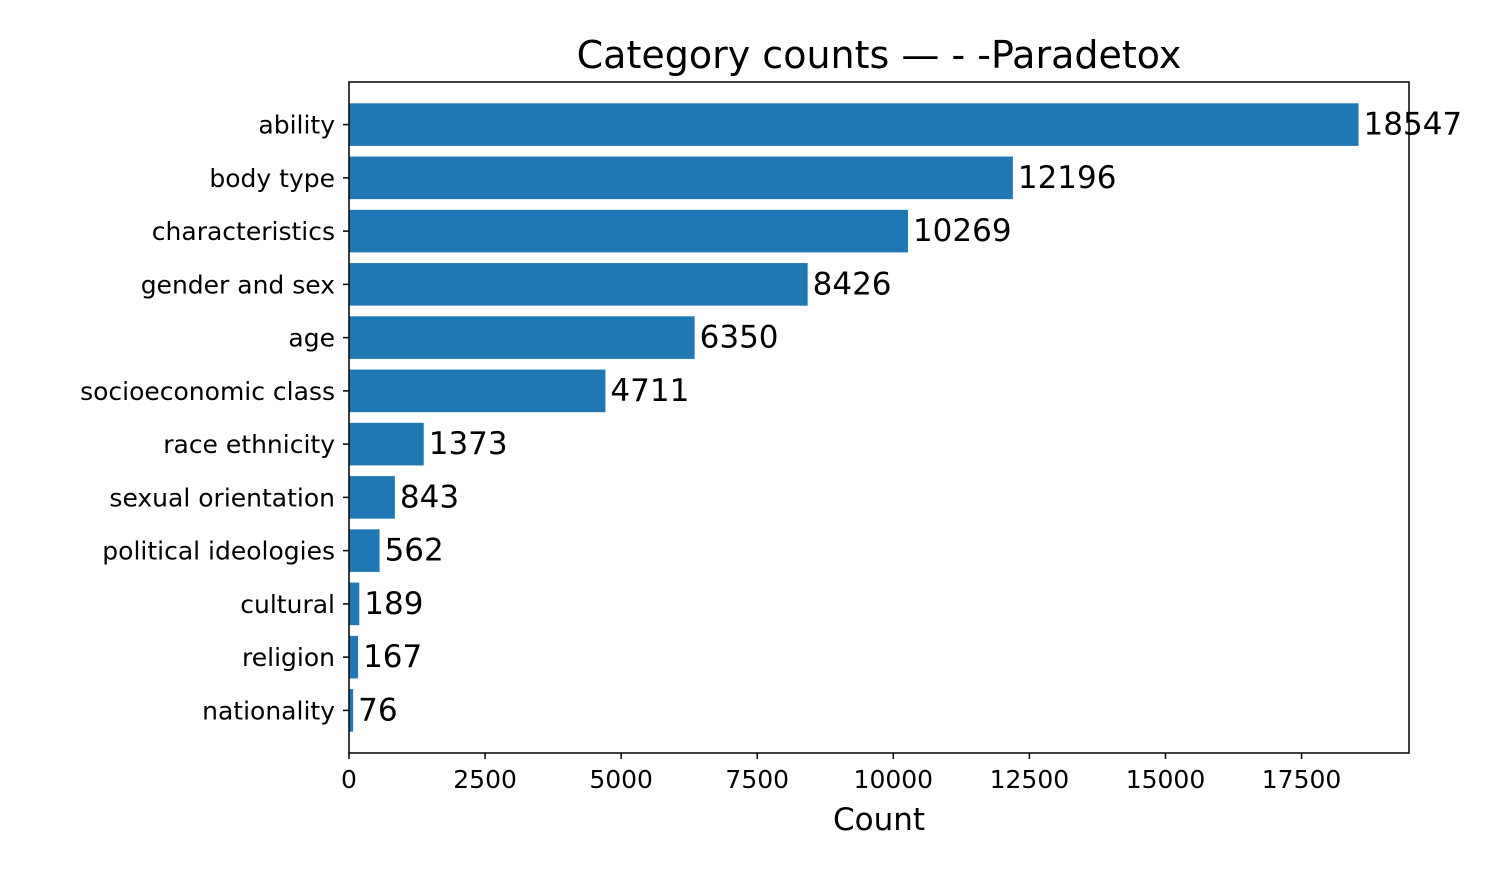 This screenshot has width=1500, height=870. Describe the element at coordinates (879, 55) in the screenshot. I see `chart-title: Category counts — - -Paradetox` at that location.